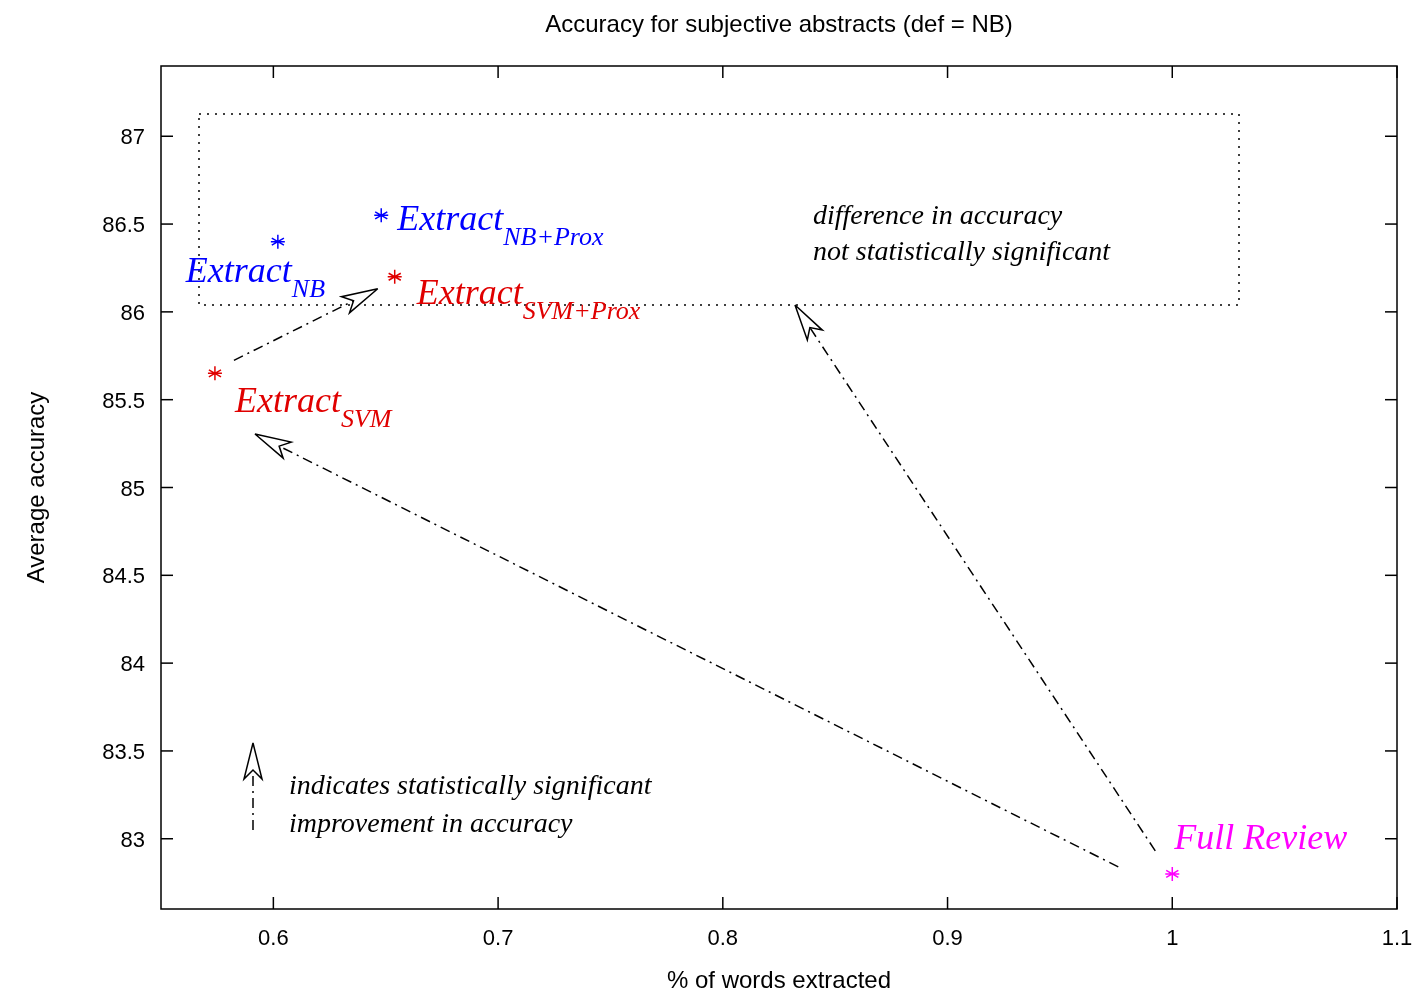 Image resolution: width=1423 pixels, height=994 pixels. I want to click on y-tick-label: 83, so click(132, 839).